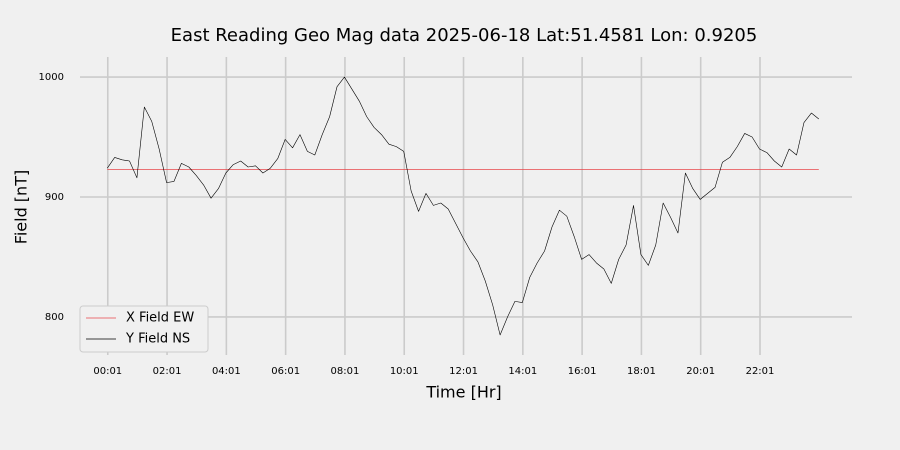 Image resolution: width=900 pixels, height=450 pixels. What do you see at coordinates (21, 207) in the screenshot?
I see `y-axis-label: Field [nT]` at bounding box center [21, 207].